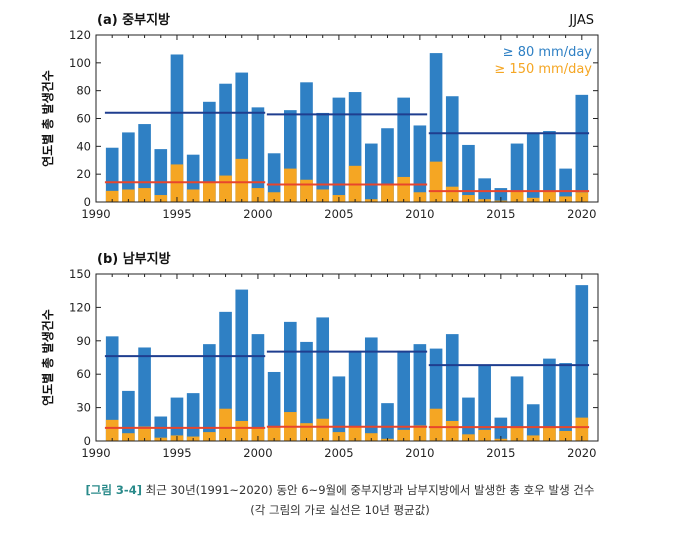 This screenshot has width=680, height=538. Describe the element at coordinates (355, 433) in the screenshot. I see `panel-b-bar-150mm-2006` at that location.